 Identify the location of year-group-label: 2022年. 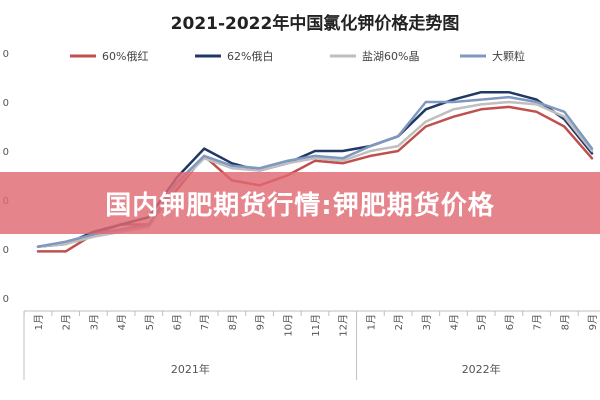
(481, 369).